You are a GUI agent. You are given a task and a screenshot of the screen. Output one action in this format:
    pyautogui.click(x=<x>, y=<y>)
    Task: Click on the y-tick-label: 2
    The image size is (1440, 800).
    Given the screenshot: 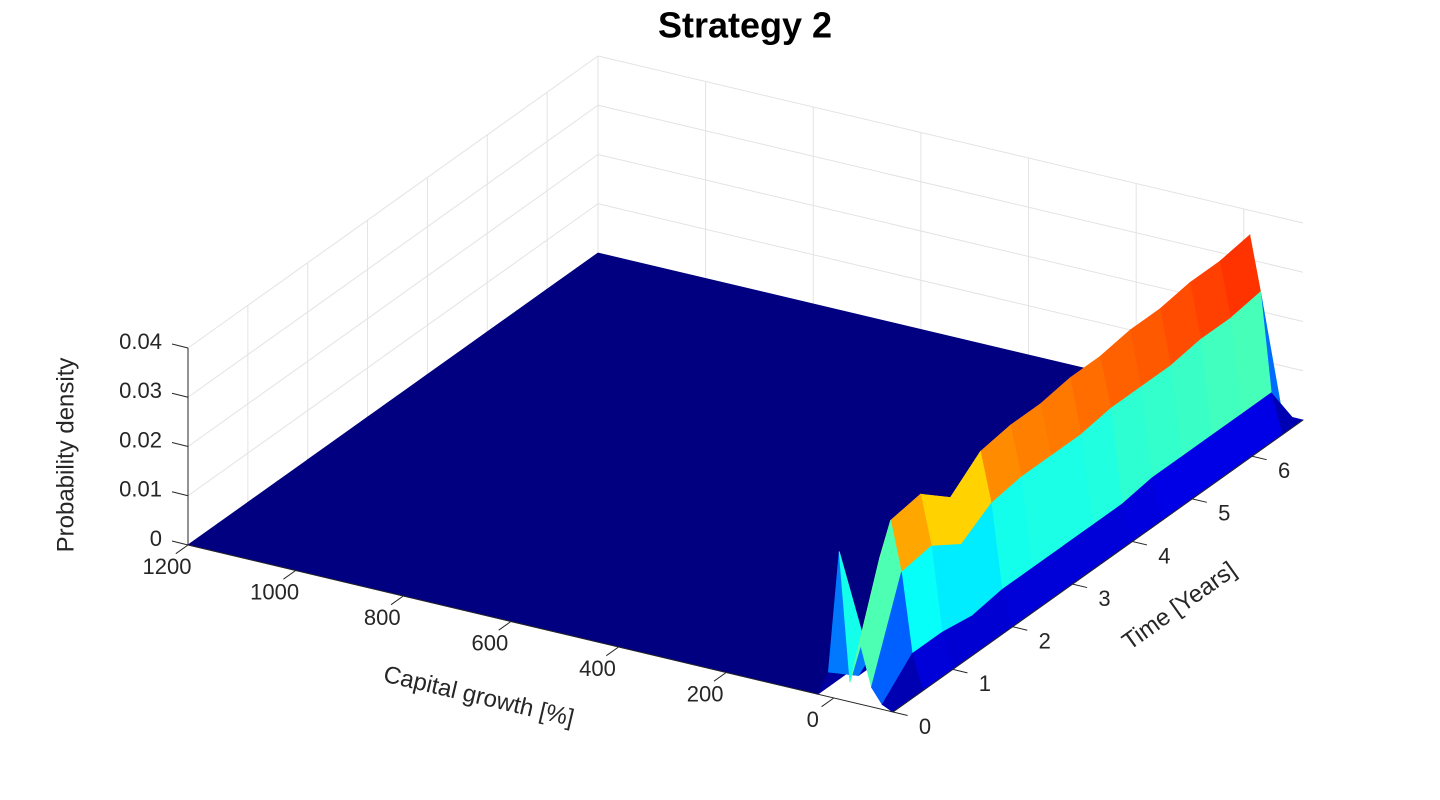 What is the action you would take?
    pyautogui.click(x=1045, y=641)
    